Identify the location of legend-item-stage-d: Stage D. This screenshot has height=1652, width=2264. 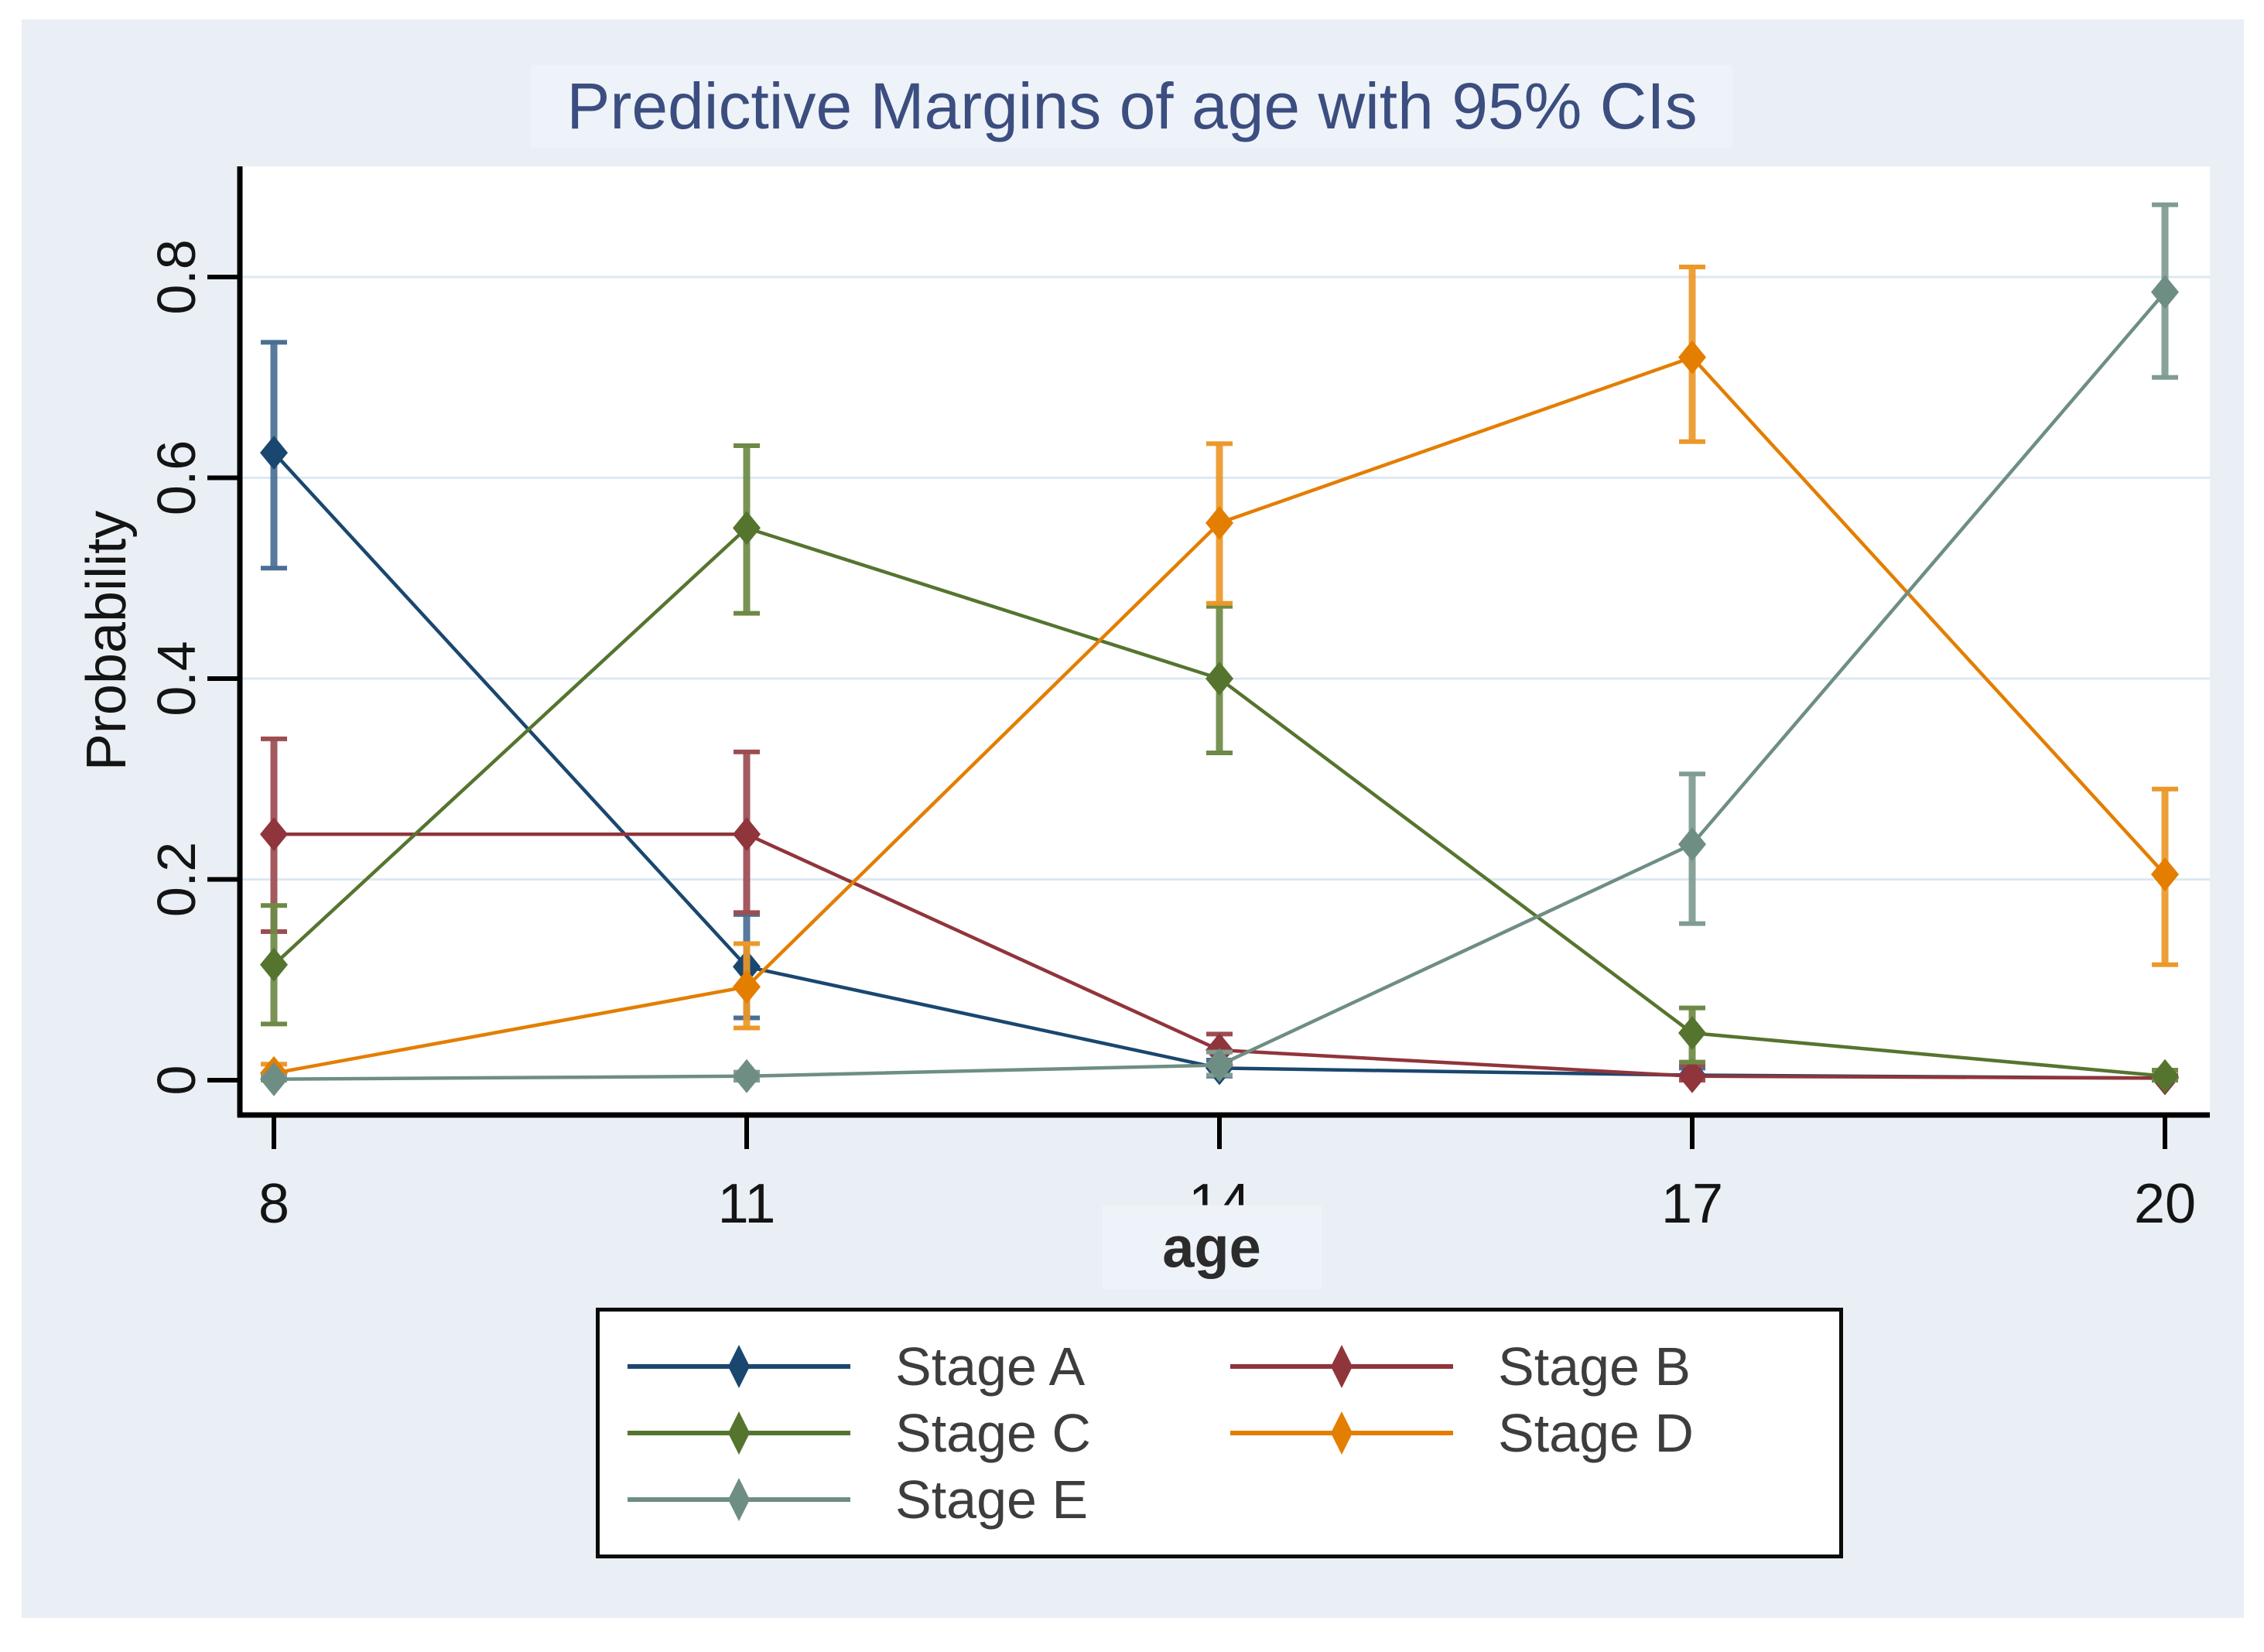
(1530, 1433).